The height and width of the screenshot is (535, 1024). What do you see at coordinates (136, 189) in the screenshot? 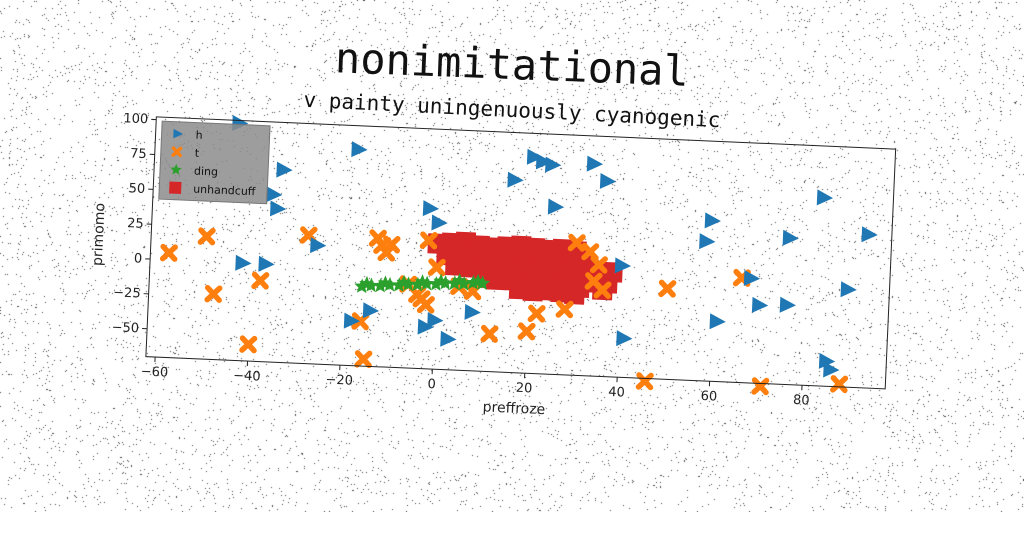
I see `y-tick-label: 50` at bounding box center [136, 189].